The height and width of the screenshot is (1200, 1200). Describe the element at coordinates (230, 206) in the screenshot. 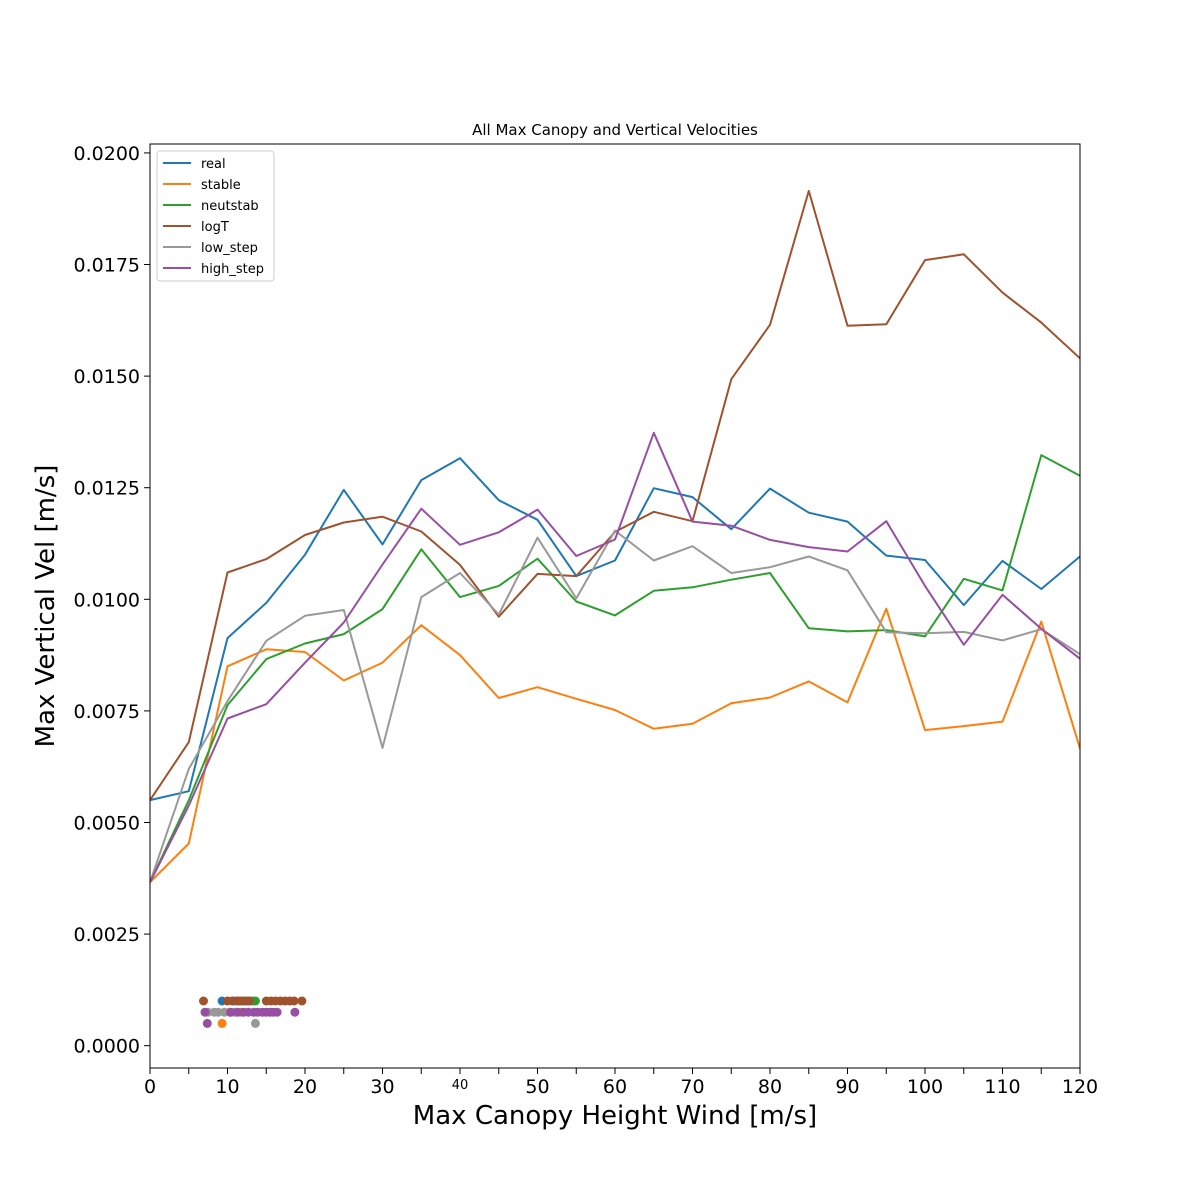

I see `legend-label-neutstab: neutstab` at that location.